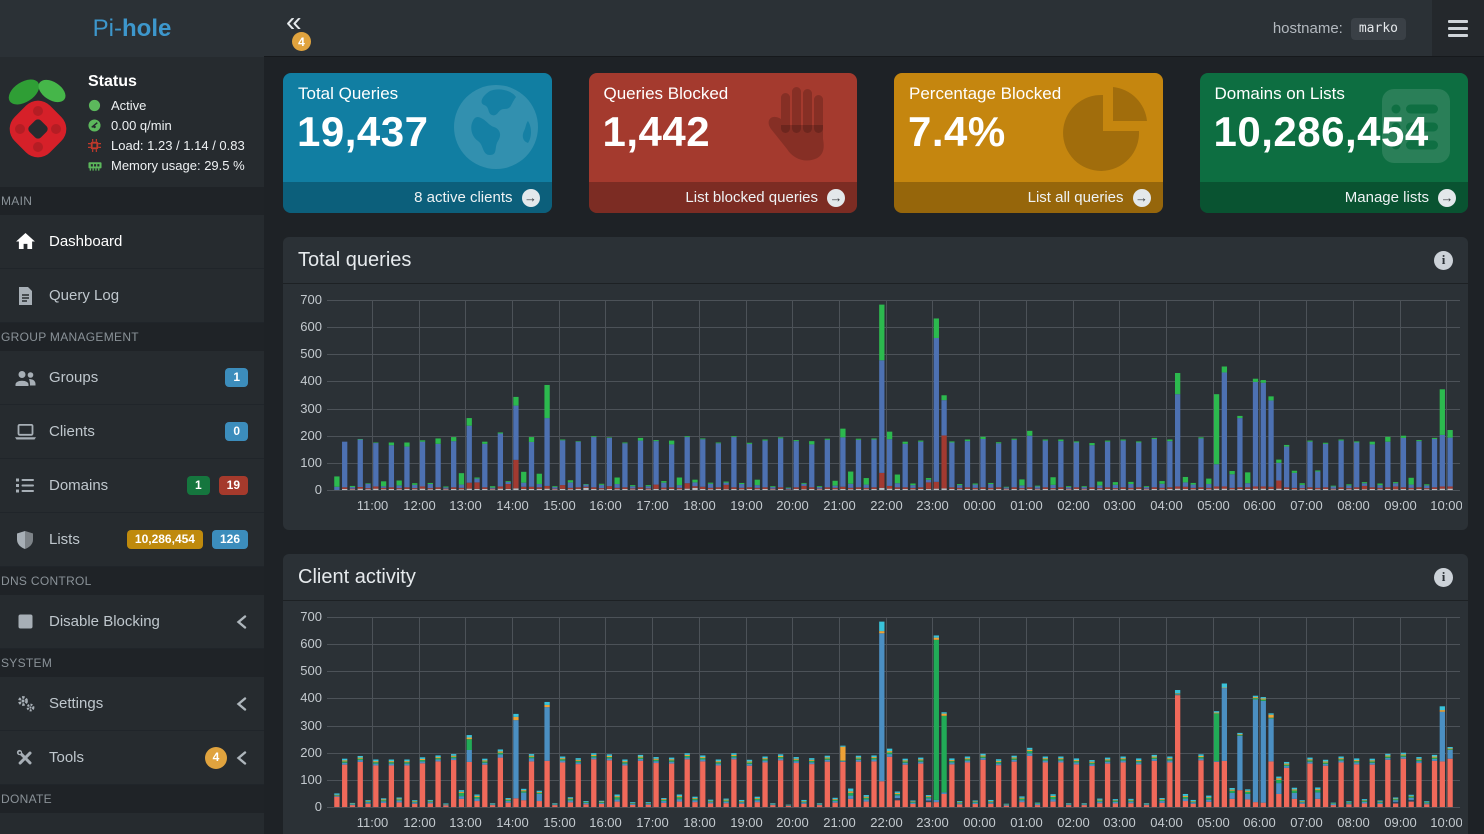 This screenshot has width=1484, height=834. I want to click on memory-icon, so click(95, 166).